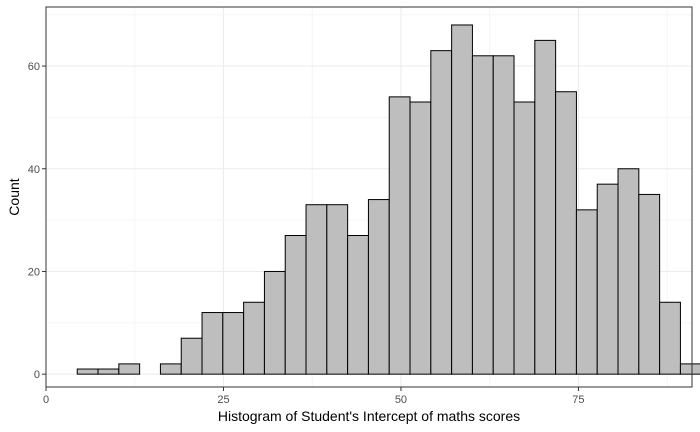  Describe the element at coordinates (34, 67) in the screenshot. I see `y-tick-label: 60` at that location.